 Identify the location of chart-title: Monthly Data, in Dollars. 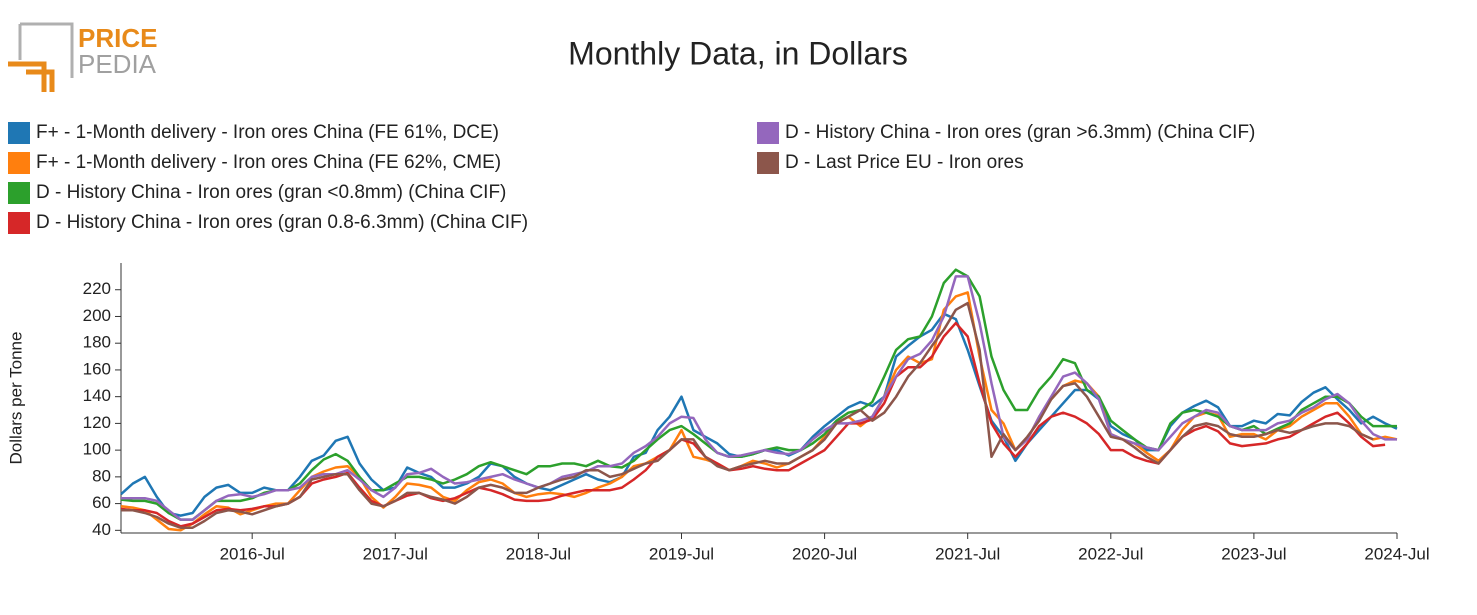
(738, 53).